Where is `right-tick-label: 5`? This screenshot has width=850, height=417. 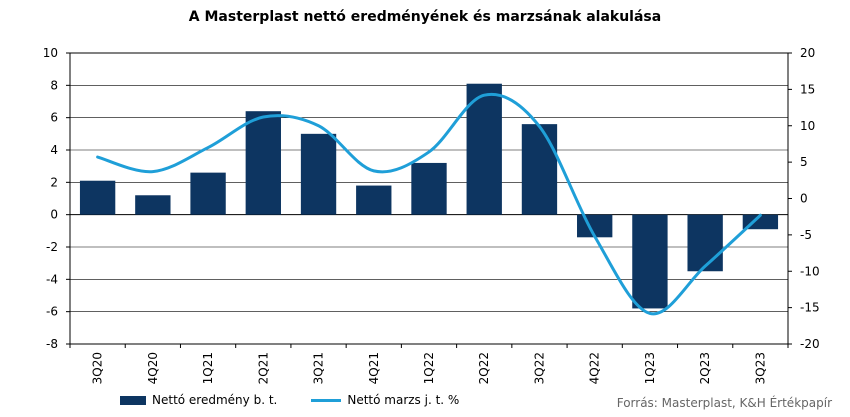
right-tick-label: 5 is located at coordinates (804, 162).